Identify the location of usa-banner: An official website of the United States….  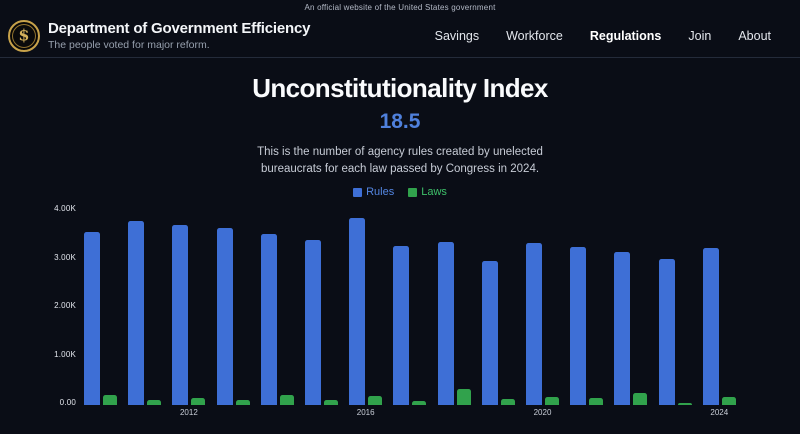
(400, 7).